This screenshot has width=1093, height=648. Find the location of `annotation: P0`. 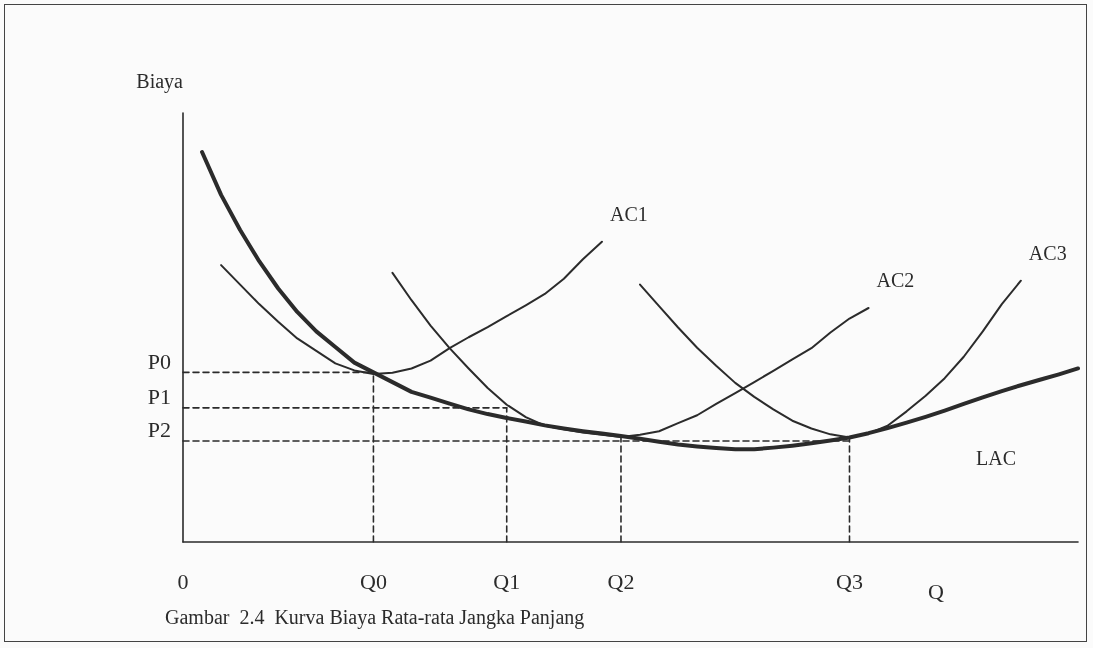

annotation: P0 is located at coordinates (159, 361).